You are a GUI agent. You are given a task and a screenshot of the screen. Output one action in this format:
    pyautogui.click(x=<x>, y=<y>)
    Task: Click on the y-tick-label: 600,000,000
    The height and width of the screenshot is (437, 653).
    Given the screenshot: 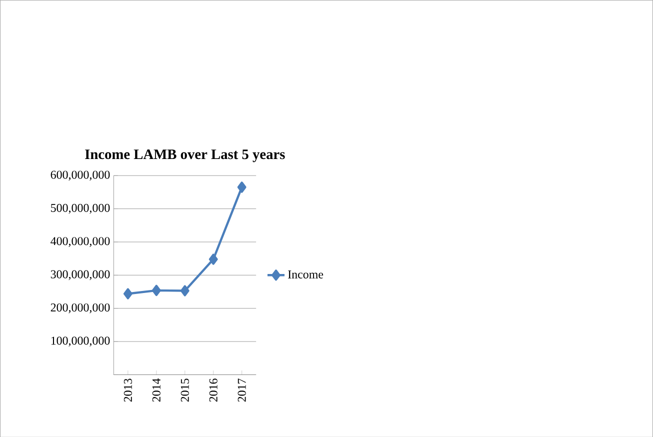 What is the action you would take?
    pyautogui.click(x=80, y=175)
    